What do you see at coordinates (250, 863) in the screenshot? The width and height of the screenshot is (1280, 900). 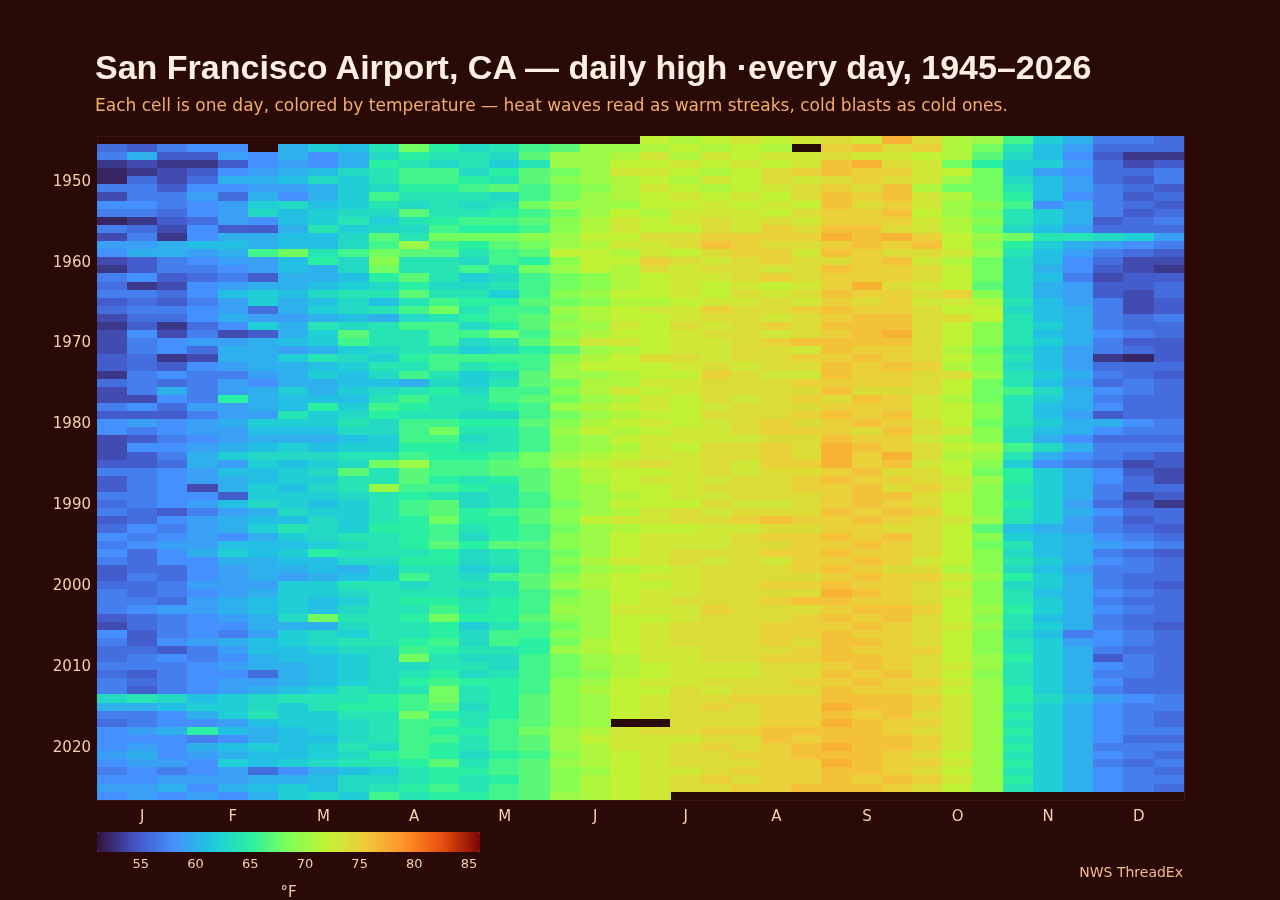 I see `color-bar-label: 65` at bounding box center [250, 863].